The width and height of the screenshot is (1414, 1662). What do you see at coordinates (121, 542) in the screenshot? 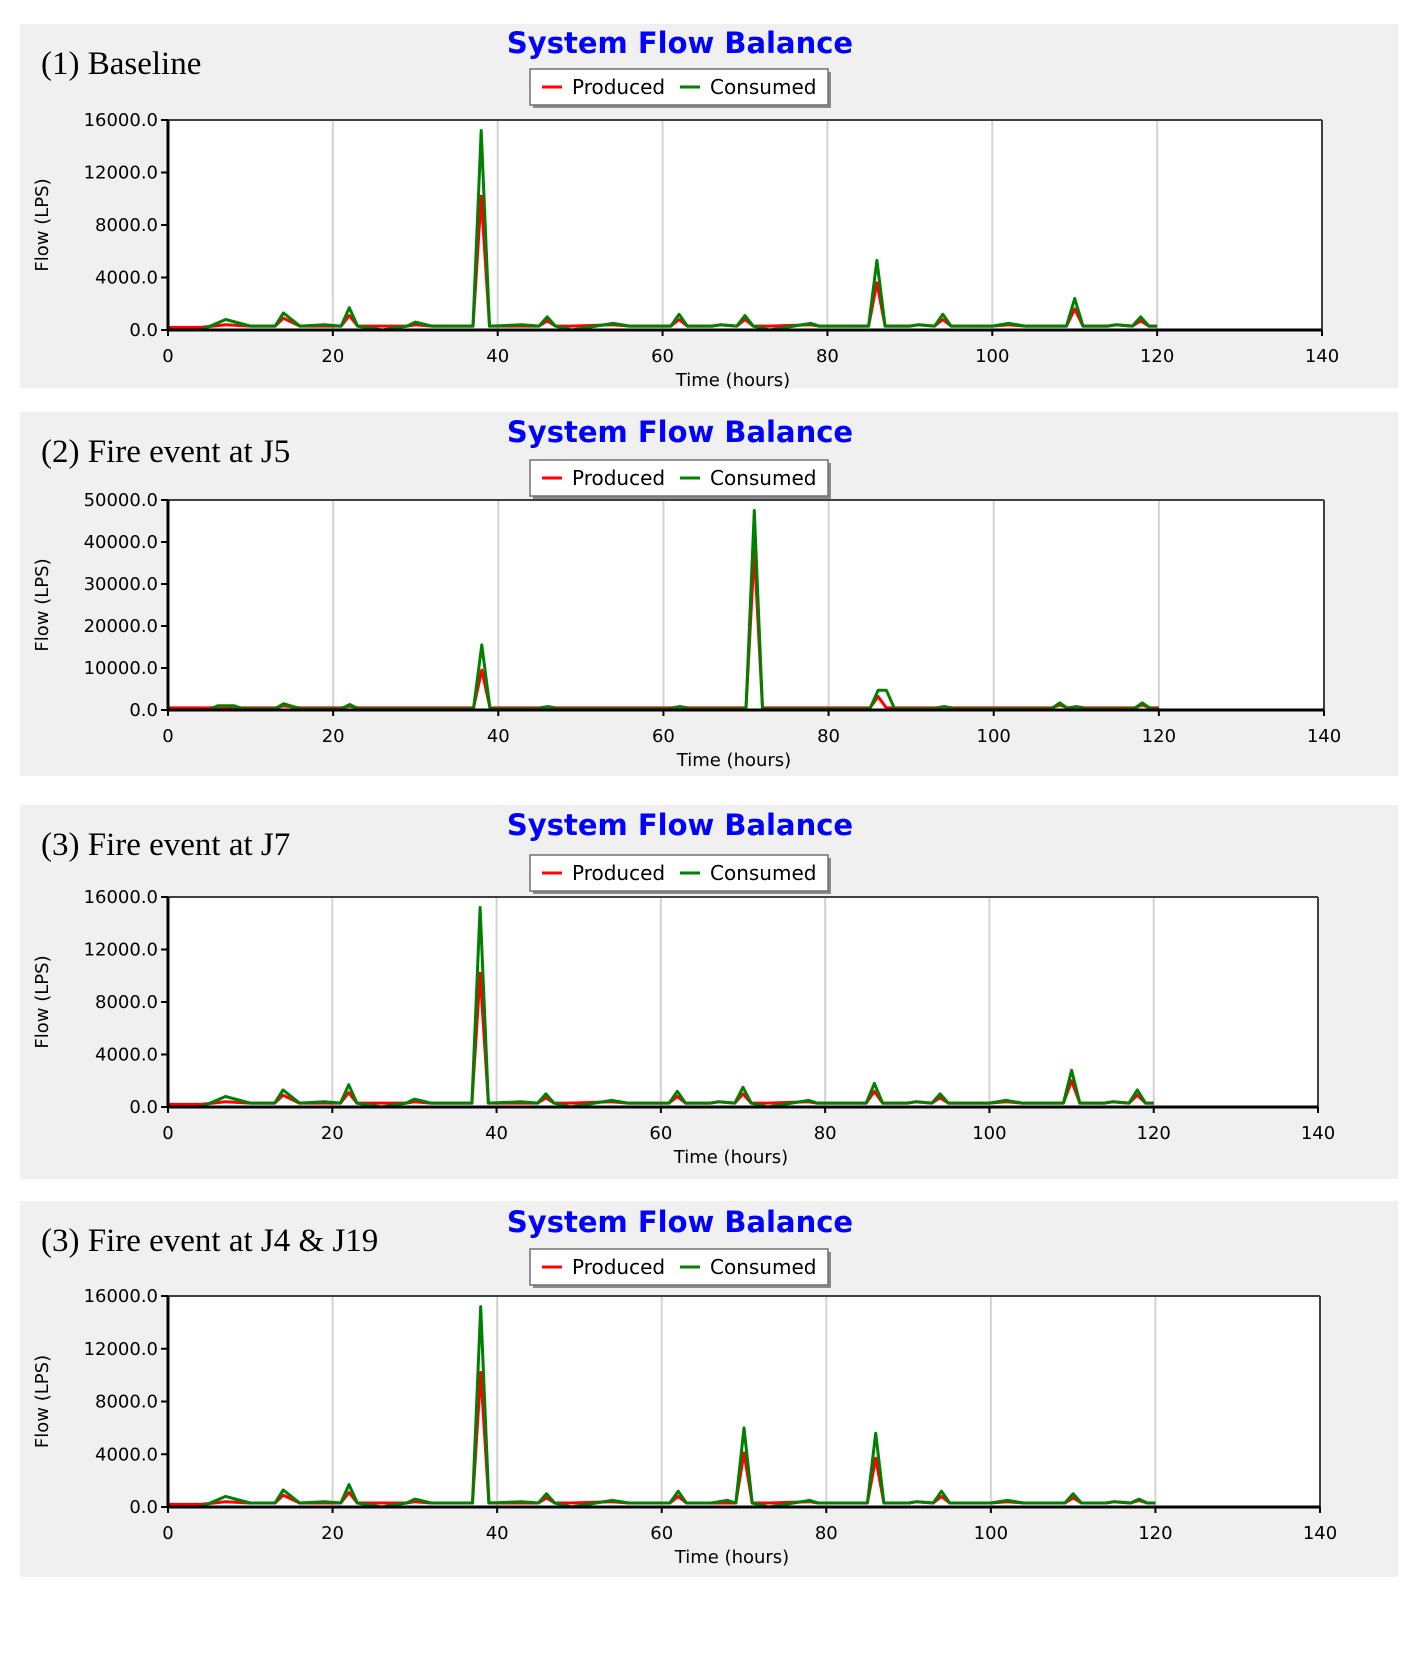
I see `y-tick-label: 40000.0` at bounding box center [121, 542].